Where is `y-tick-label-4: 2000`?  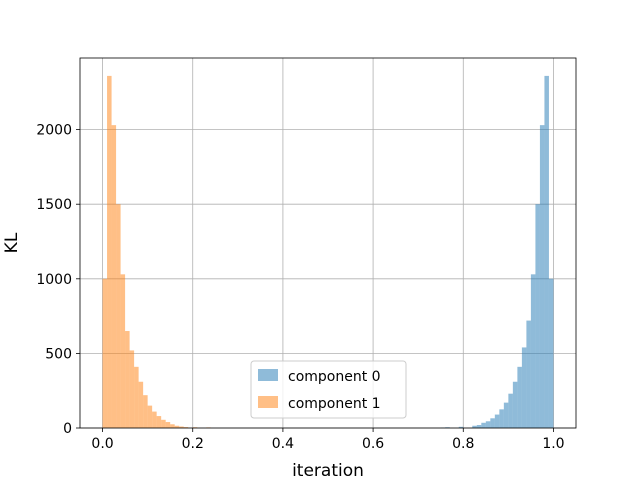 y-tick-label-4: 2000 is located at coordinates (54, 131).